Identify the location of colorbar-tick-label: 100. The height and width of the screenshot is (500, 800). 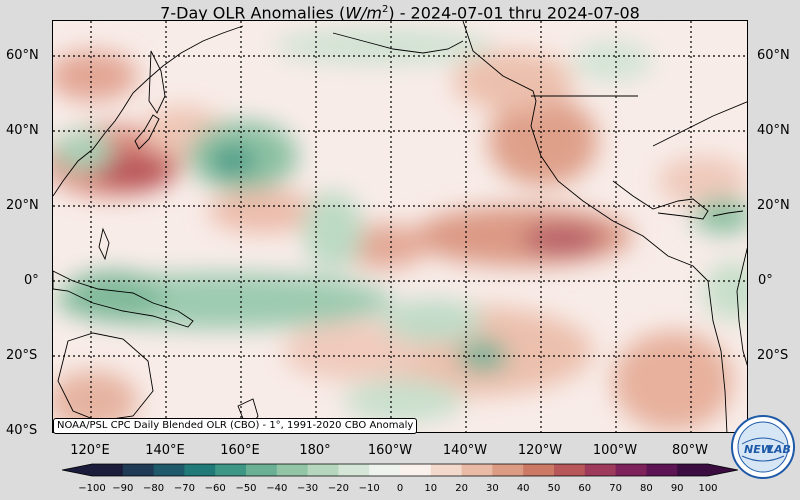
(708, 488).